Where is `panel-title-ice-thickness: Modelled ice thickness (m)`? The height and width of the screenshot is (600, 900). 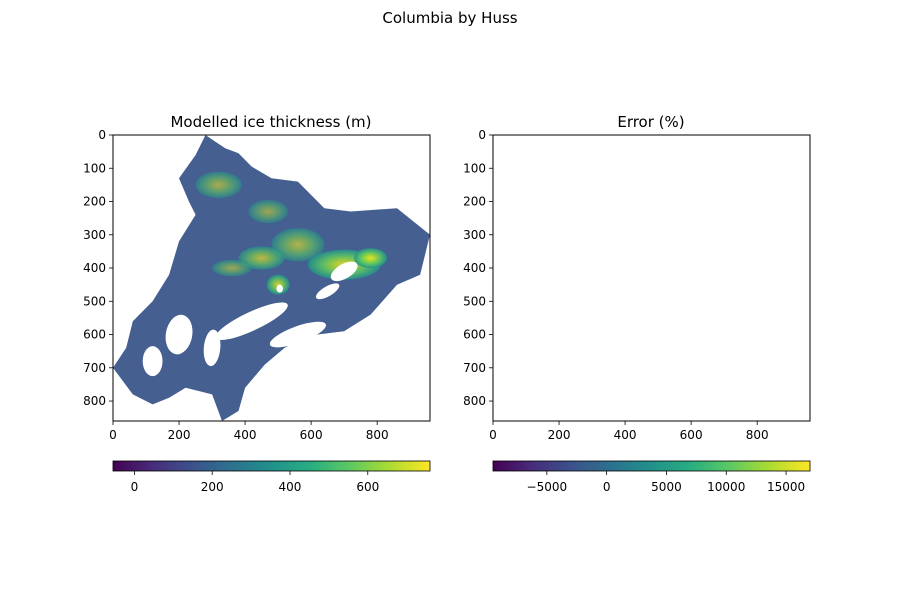
panel-title-ice-thickness: Modelled ice thickness (m) is located at coordinates (270, 122).